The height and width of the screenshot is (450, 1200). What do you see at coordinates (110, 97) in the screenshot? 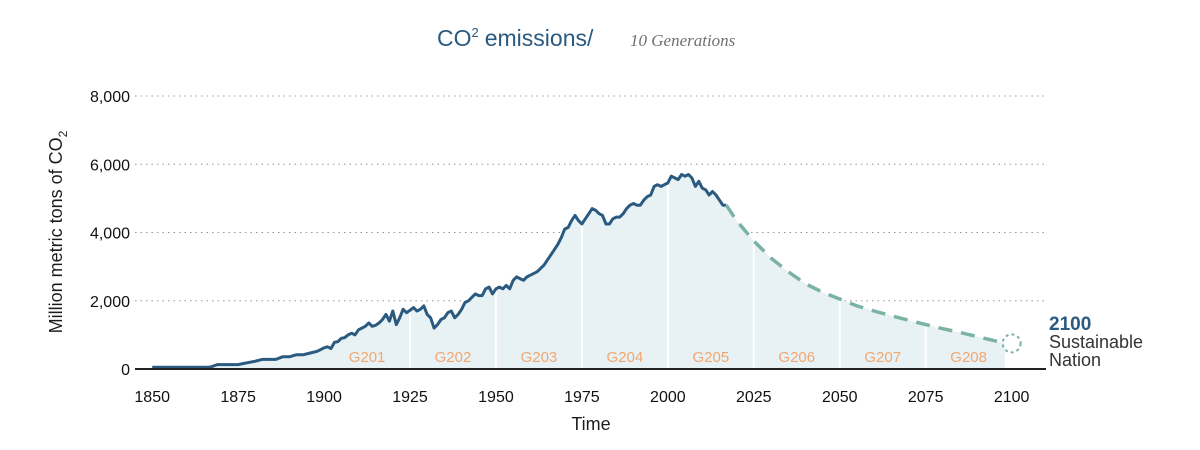
I see `y-tick-label: 8,000` at bounding box center [110, 97].